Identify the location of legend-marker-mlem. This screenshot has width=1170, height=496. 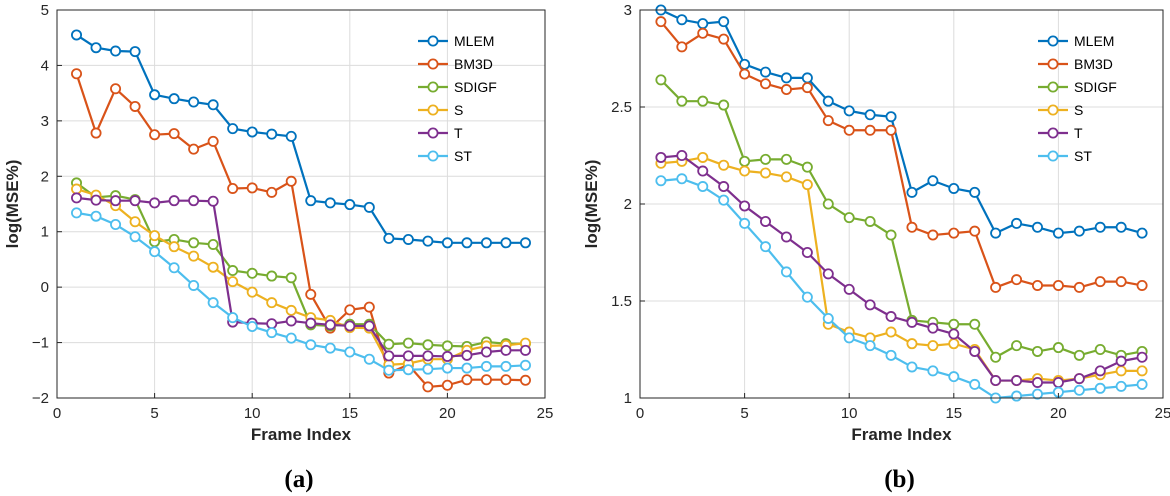
(433, 41).